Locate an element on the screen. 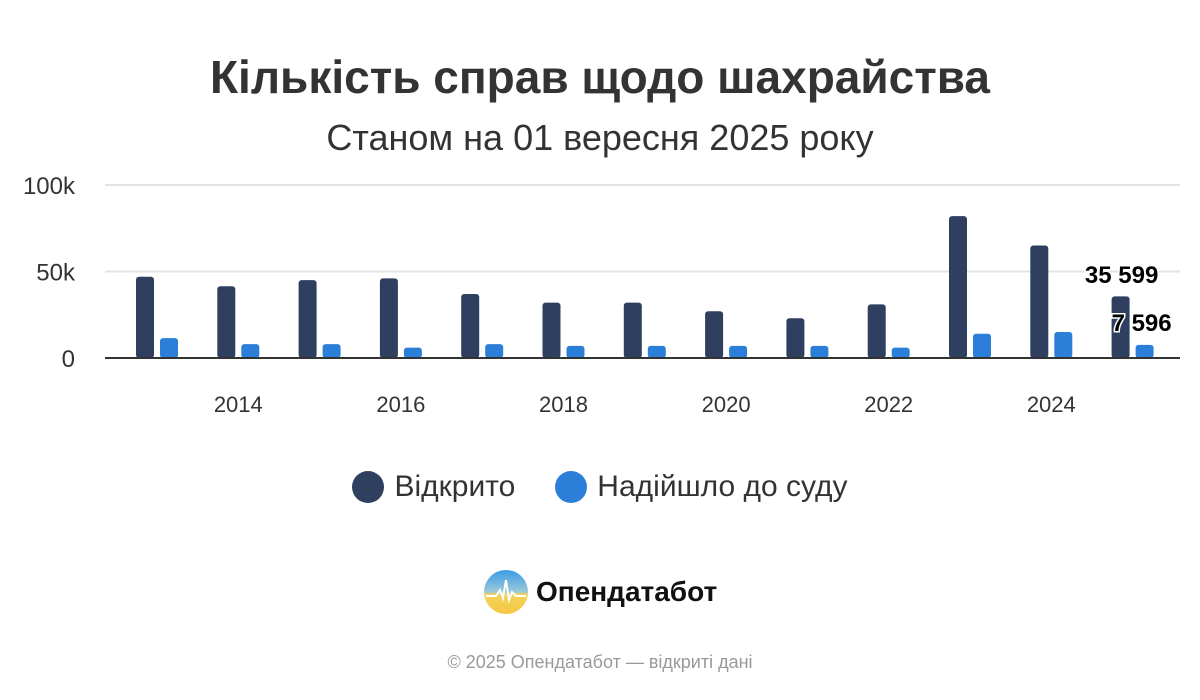 This screenshot has width=1200, height=700. brand-logo: Опендатабот is located at coordinates (600, 592).